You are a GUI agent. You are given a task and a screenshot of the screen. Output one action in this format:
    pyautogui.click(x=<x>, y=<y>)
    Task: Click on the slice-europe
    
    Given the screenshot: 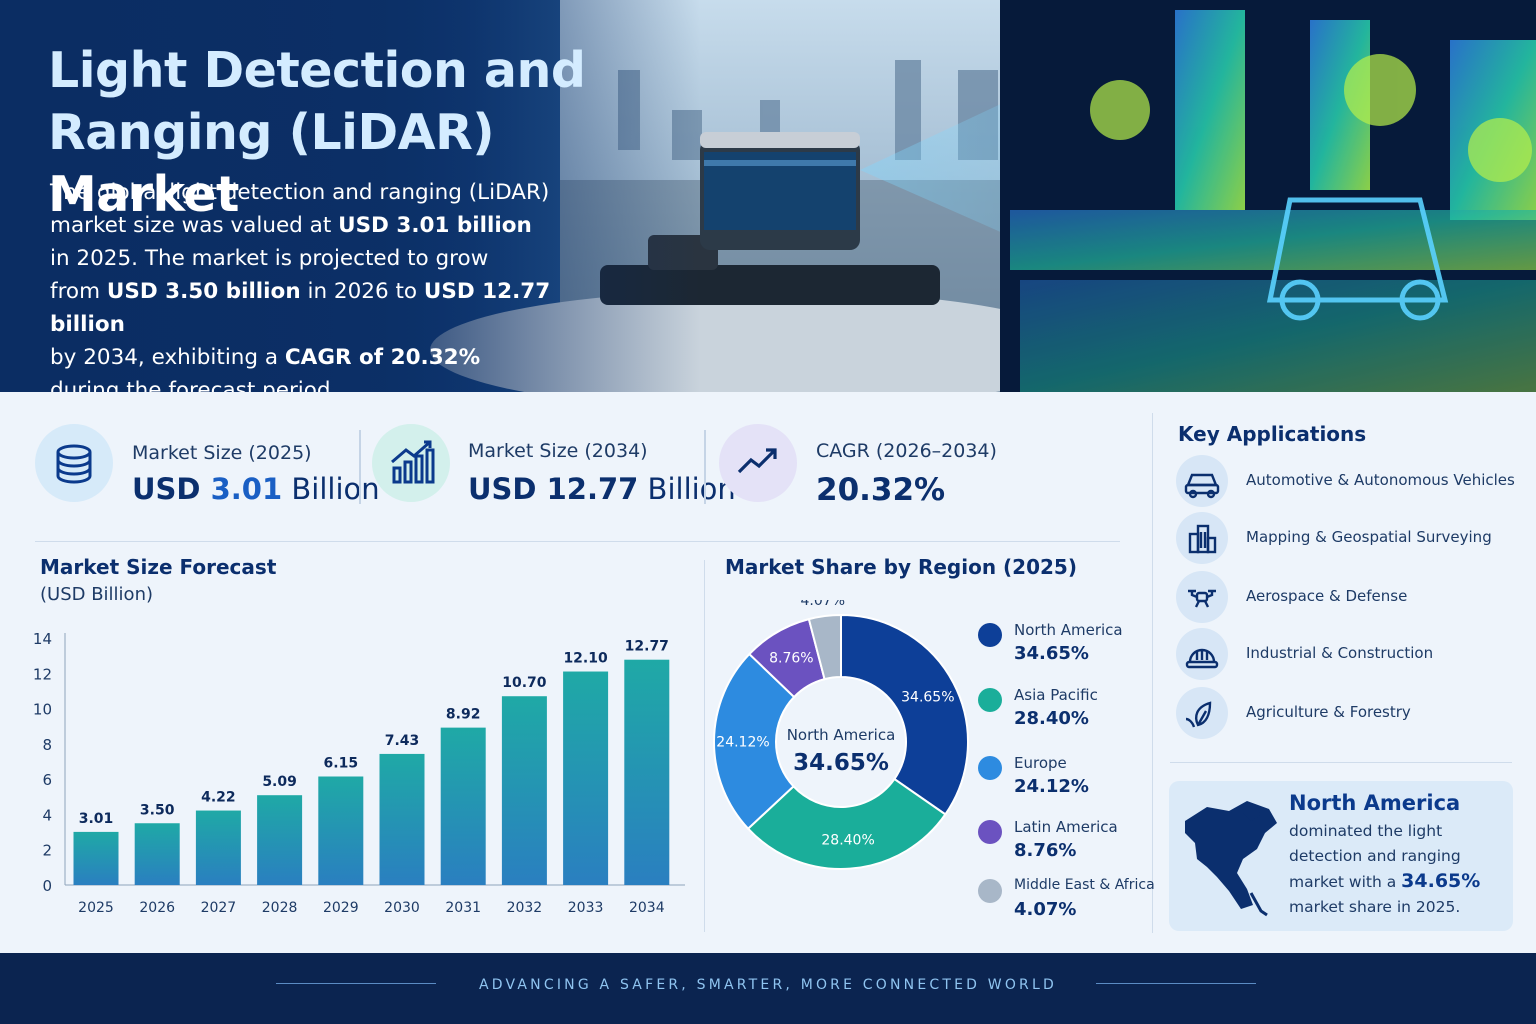 What is the action you would take?
    pyautogui.click(x=754, y=741)
    